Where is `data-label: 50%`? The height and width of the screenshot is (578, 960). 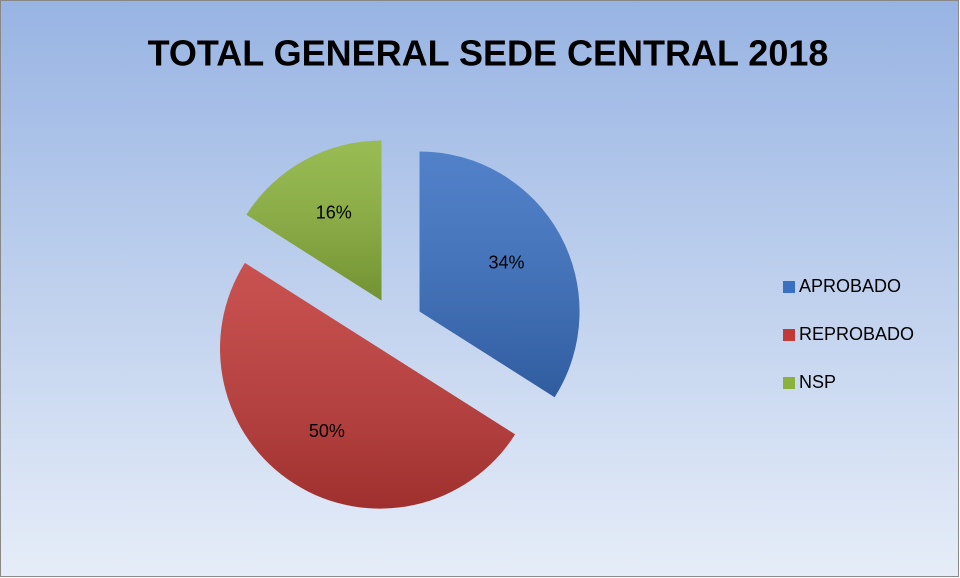
data-label: 50% is located at coordinates (327, 431).